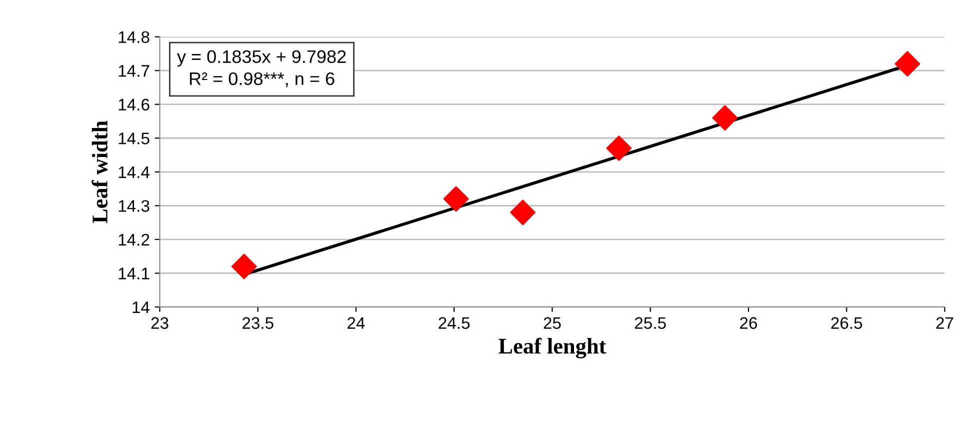 This screenshot has width=980, height=433. I want to click on x-tick-label: 26, so click(749, 323).